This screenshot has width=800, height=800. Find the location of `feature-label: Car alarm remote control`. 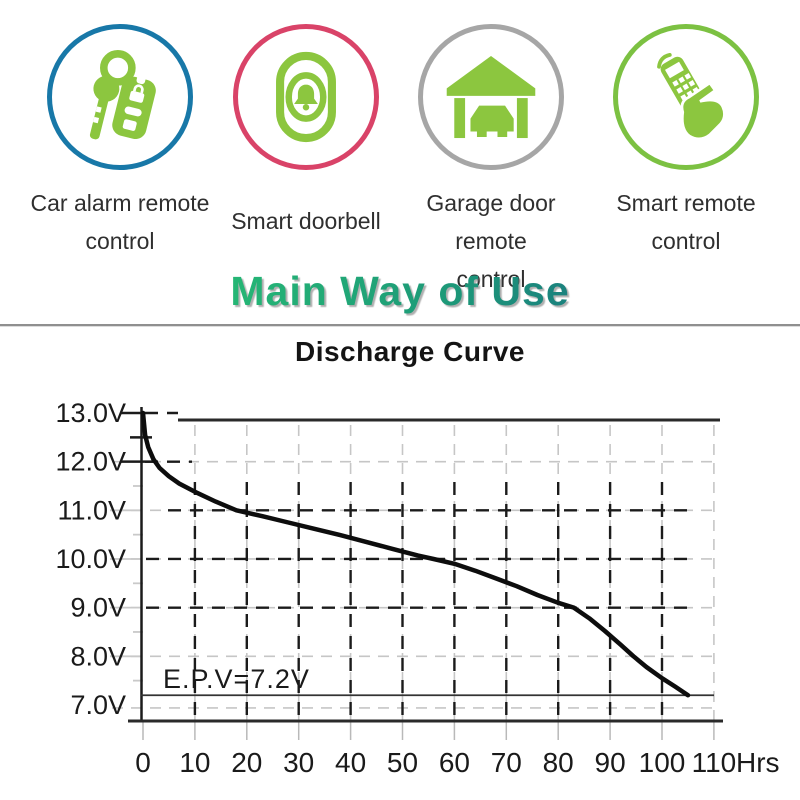

feature-label: Car alarm remote control is located at coordinates (120, 222).